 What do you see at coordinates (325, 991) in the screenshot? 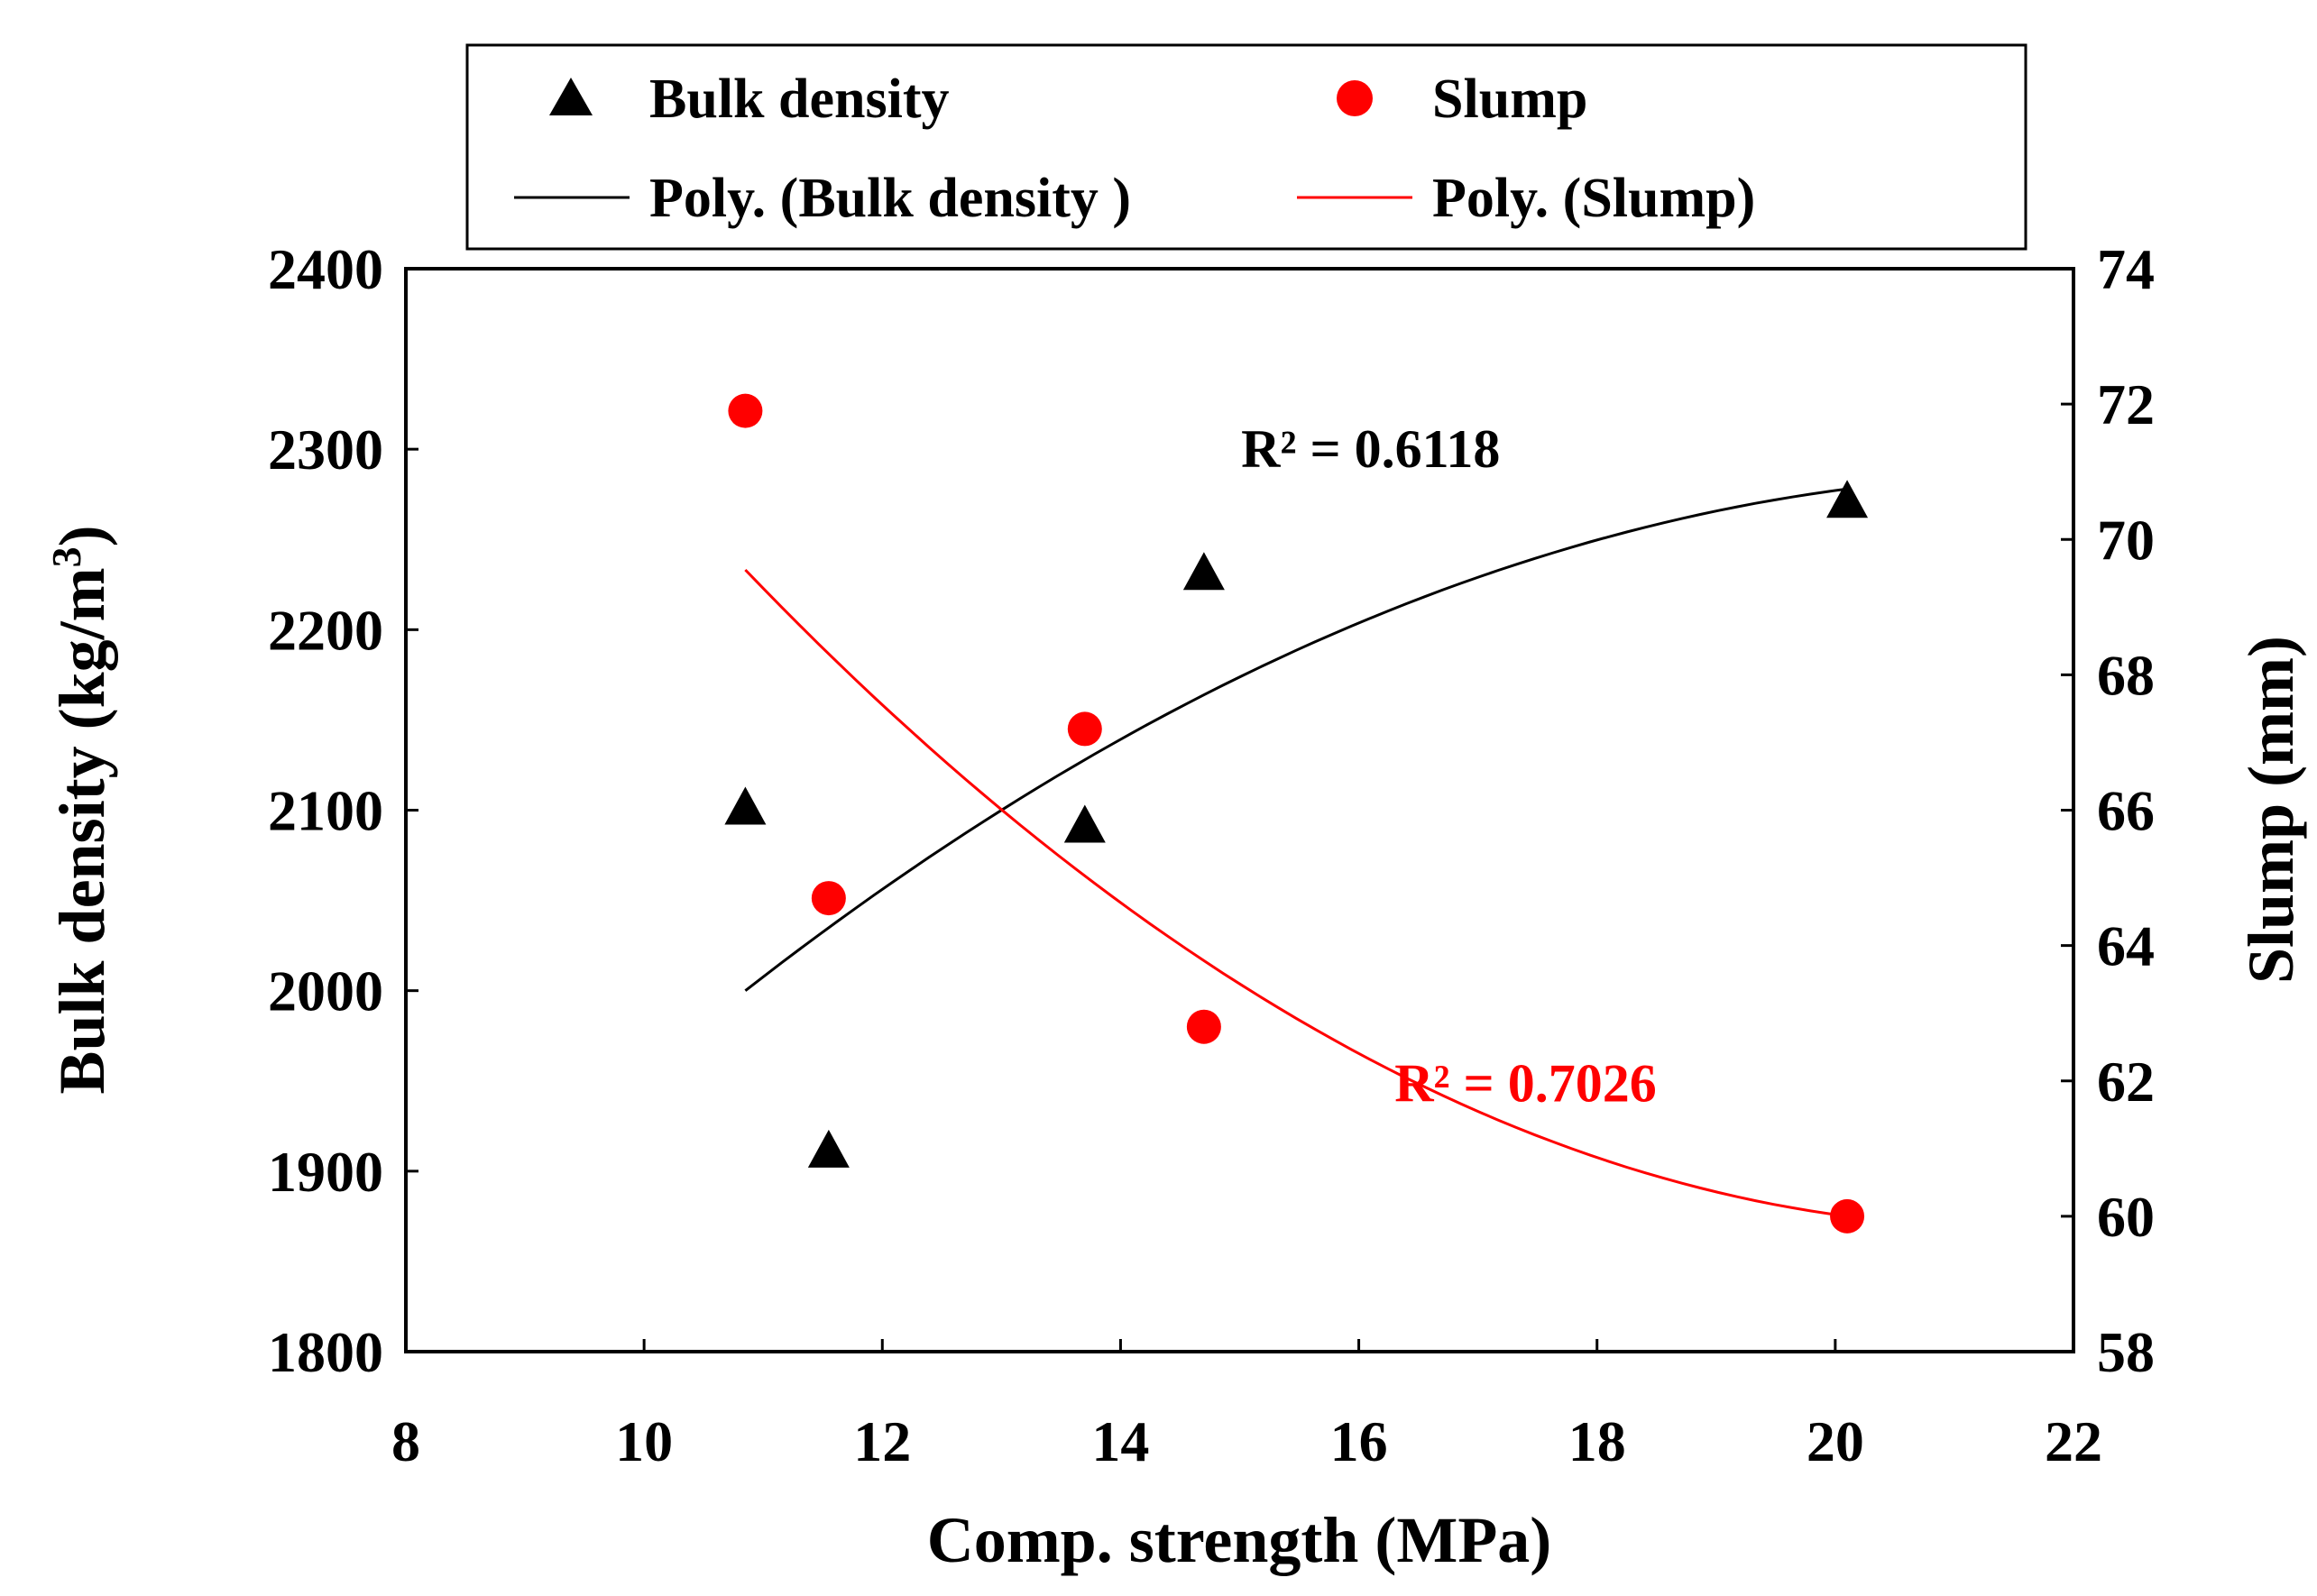
I see `y-left-tick-label: 2000` at bounding box center [325, 991].